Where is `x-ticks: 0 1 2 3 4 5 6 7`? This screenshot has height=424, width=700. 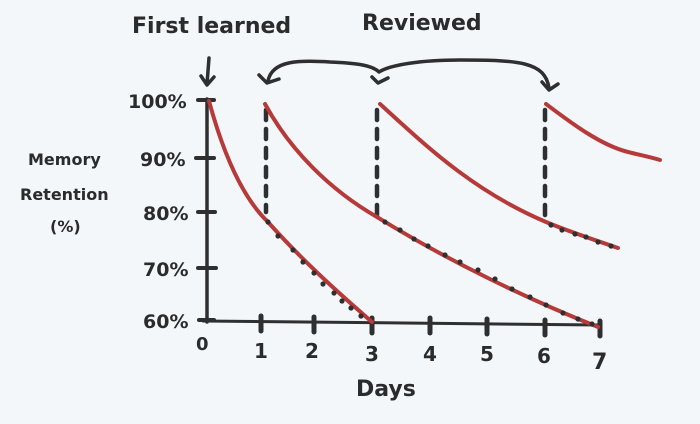 x-ticks: 0 1 2 3 4 5 6 7 is located at coordinates (401, 344).